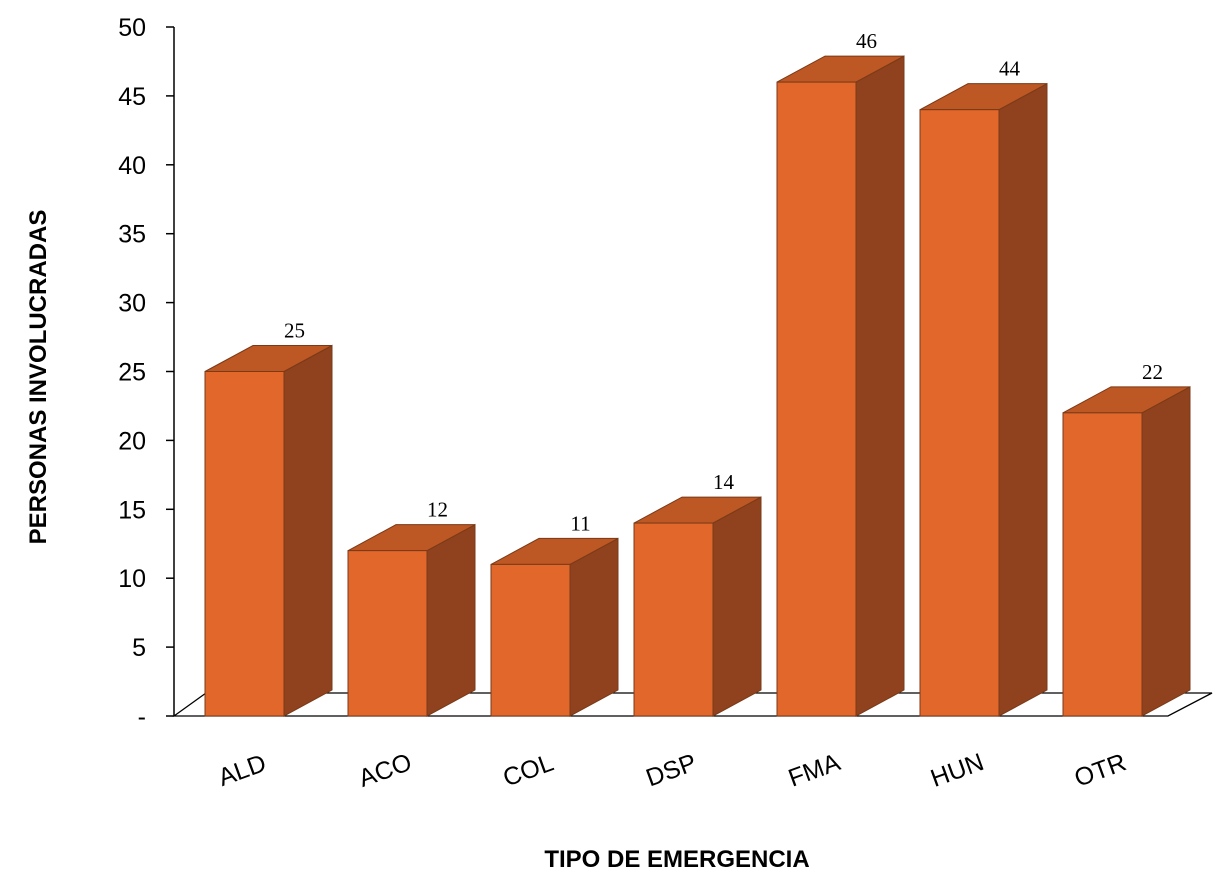  What do you see at coordinates (437, 510) in the screenshot?
I see `data-label-aco: 12` at bounding box center [437, 510].